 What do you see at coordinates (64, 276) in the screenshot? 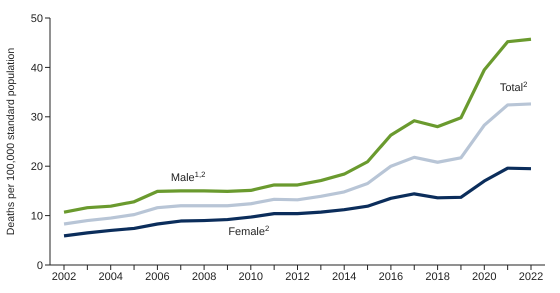
I see `x-tick-label: 2002` at bounding box center [64, 276].